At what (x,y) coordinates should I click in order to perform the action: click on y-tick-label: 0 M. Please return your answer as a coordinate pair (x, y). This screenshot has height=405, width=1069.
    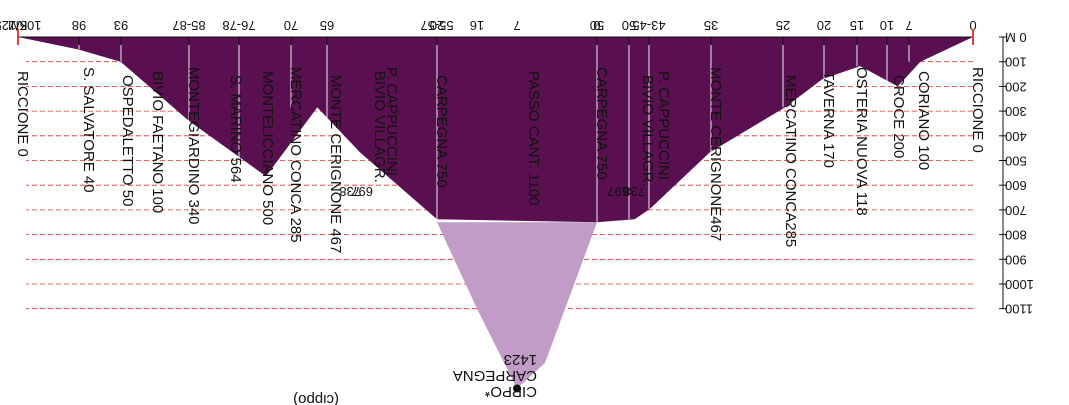
    Looking at the image, I should click on (1016, 37).